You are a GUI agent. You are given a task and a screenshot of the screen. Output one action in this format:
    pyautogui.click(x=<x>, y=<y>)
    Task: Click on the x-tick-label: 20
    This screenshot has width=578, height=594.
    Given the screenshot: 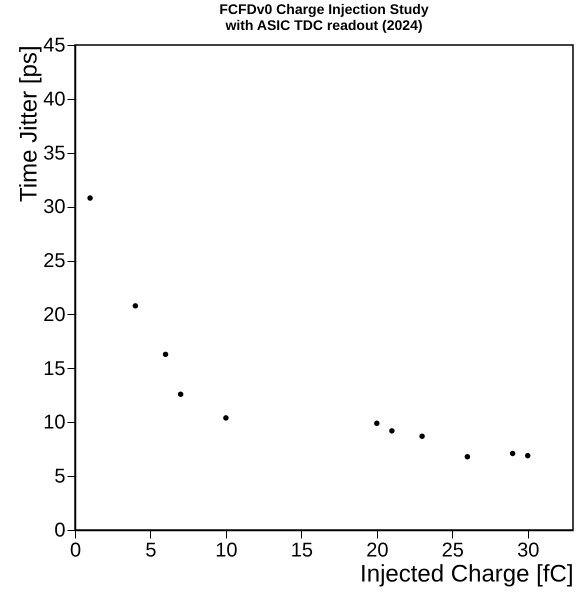 What is the action you would take?
    pyautogui.click(x=377, y=551)
    